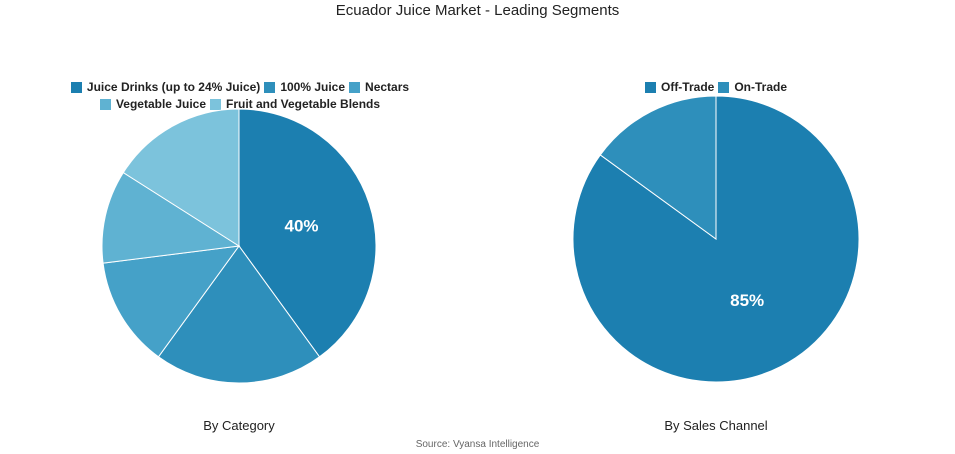 This screenshot has width=955, height=454. What do you see at coordinates (387, 87) in the screenshot?
I see `legend-label: Nectars` at bounding box center [387, 87].